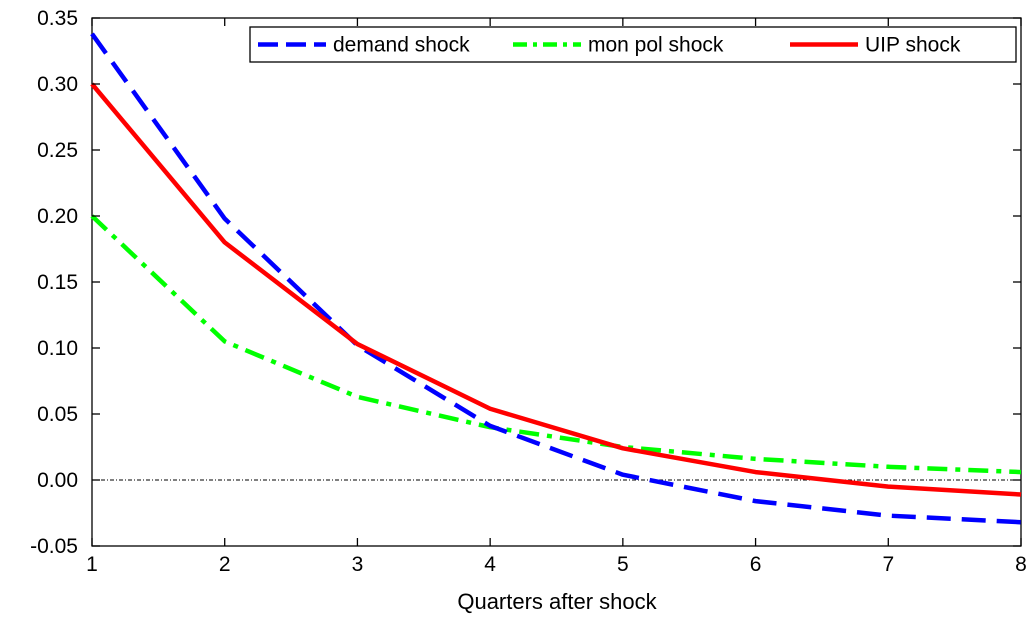 The width and height of the screenshot is (1029, 627). What do you see at coordinates (1021, 564) in the screenshot?
I see `x-tick-label: 8` at bounding box center [1021, 564].